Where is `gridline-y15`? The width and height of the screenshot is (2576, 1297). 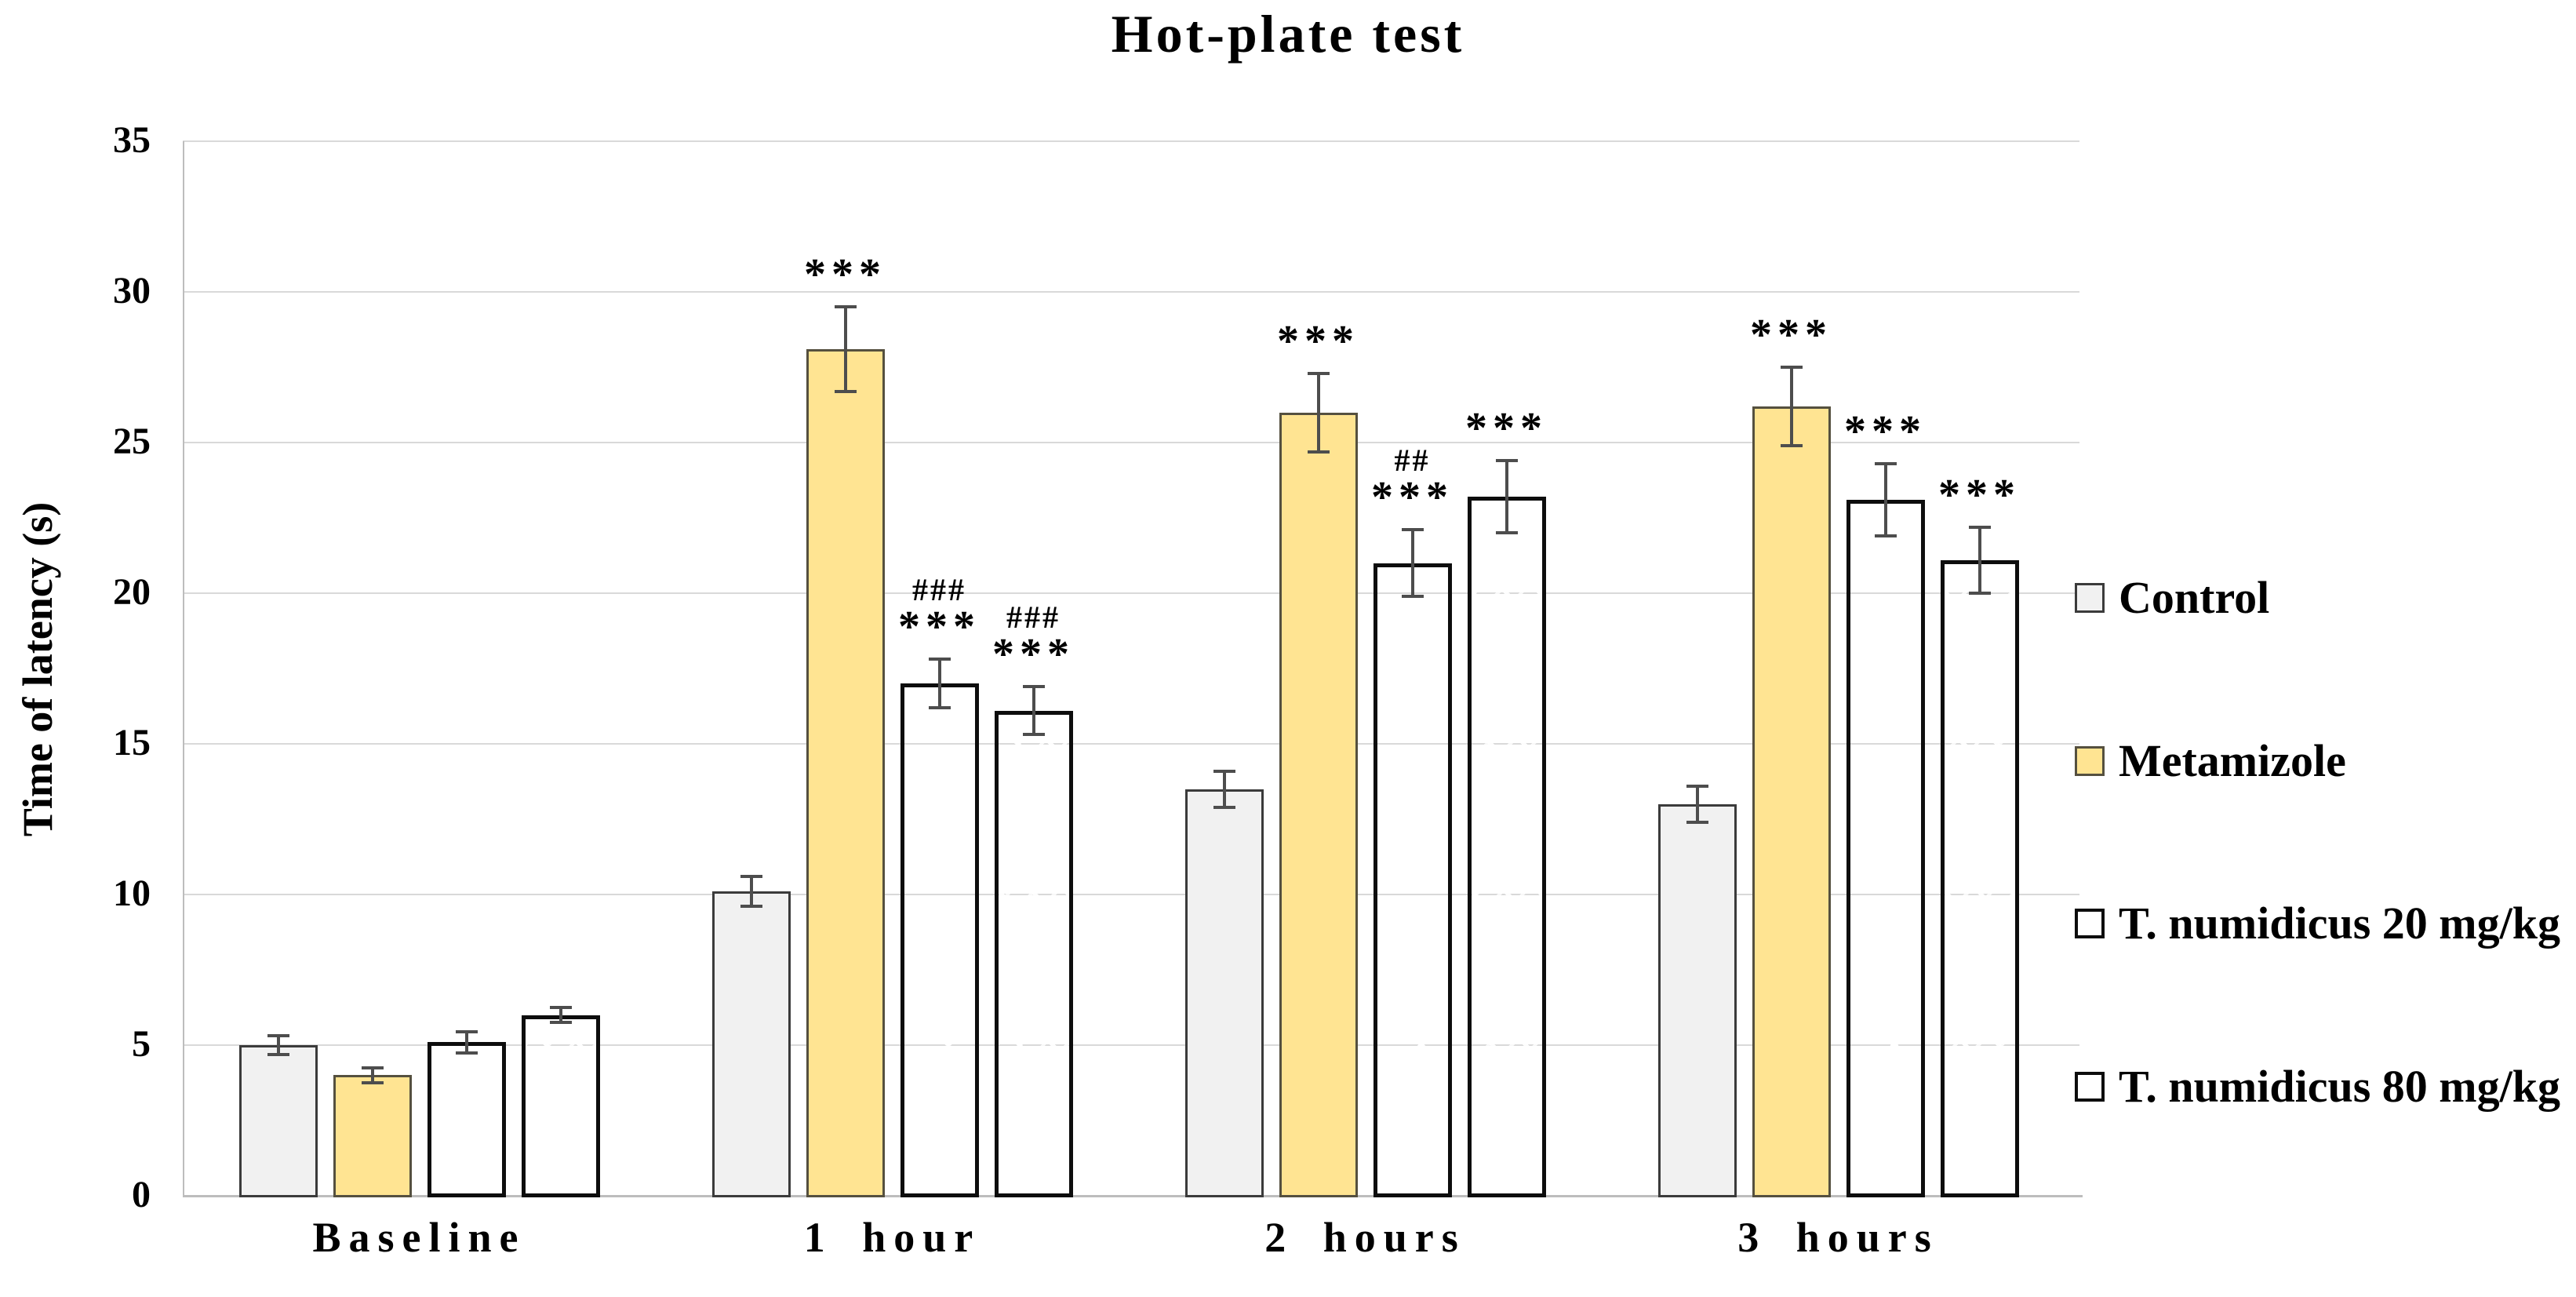
gridline-y15 is located at coordinates (1131, 744).